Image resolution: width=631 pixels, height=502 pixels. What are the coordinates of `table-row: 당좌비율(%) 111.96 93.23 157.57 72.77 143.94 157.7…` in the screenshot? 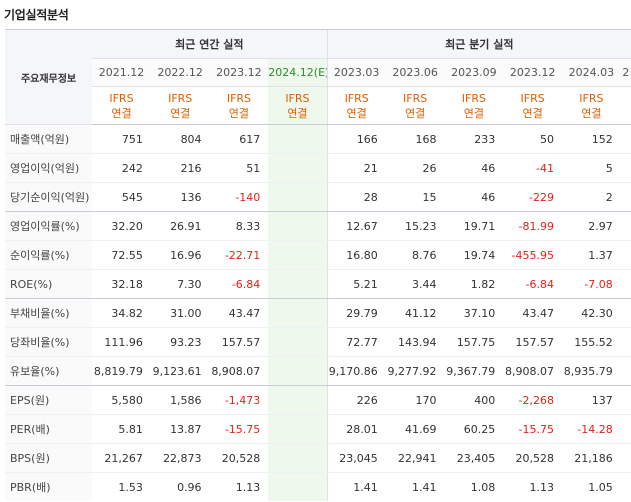 It's located at (318, 342).